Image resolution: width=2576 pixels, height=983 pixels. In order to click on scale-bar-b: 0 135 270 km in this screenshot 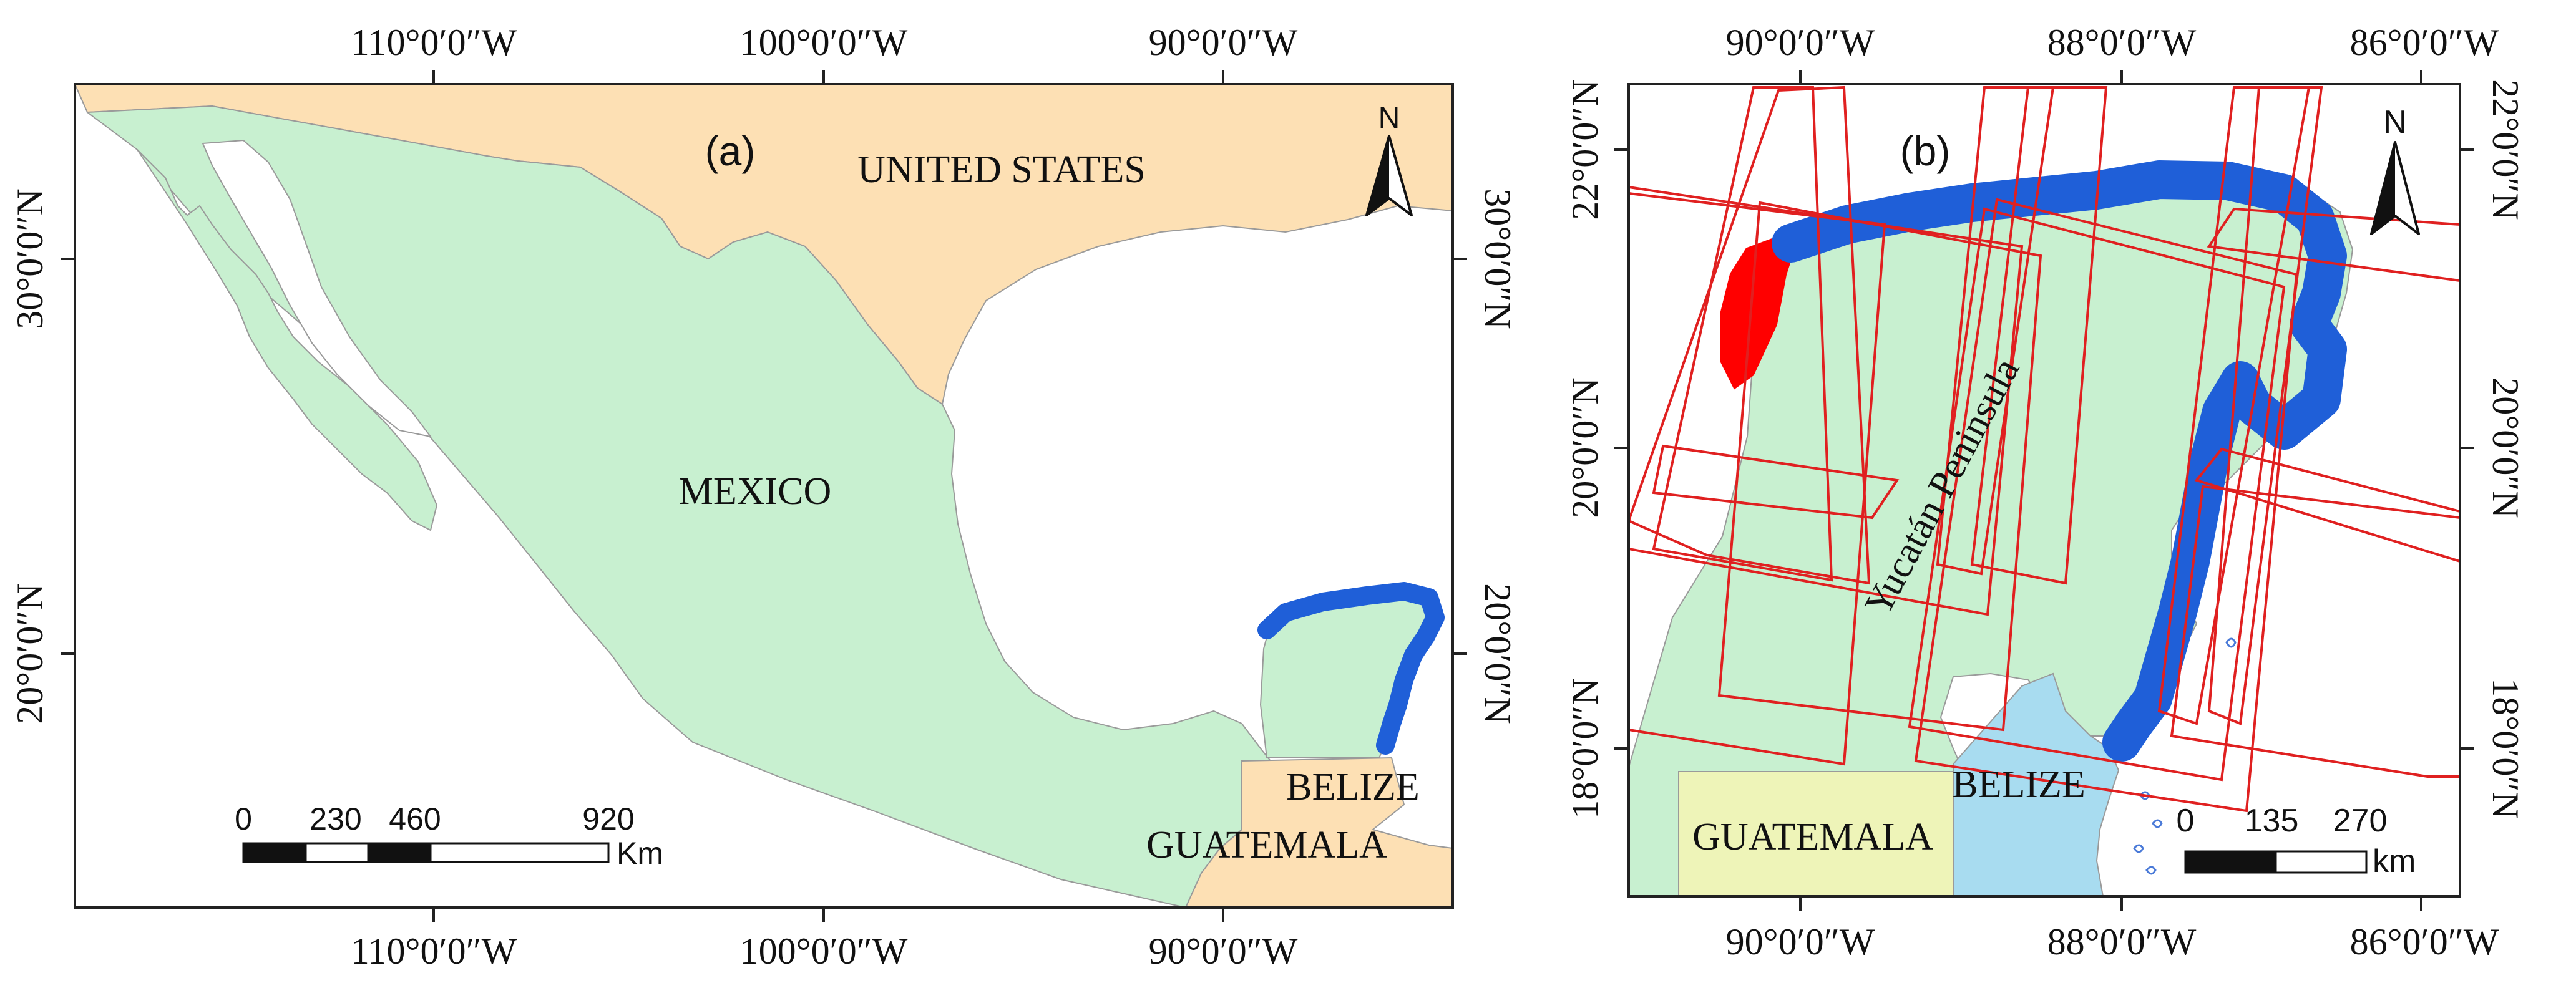, I will do `click(2296, 841)`.